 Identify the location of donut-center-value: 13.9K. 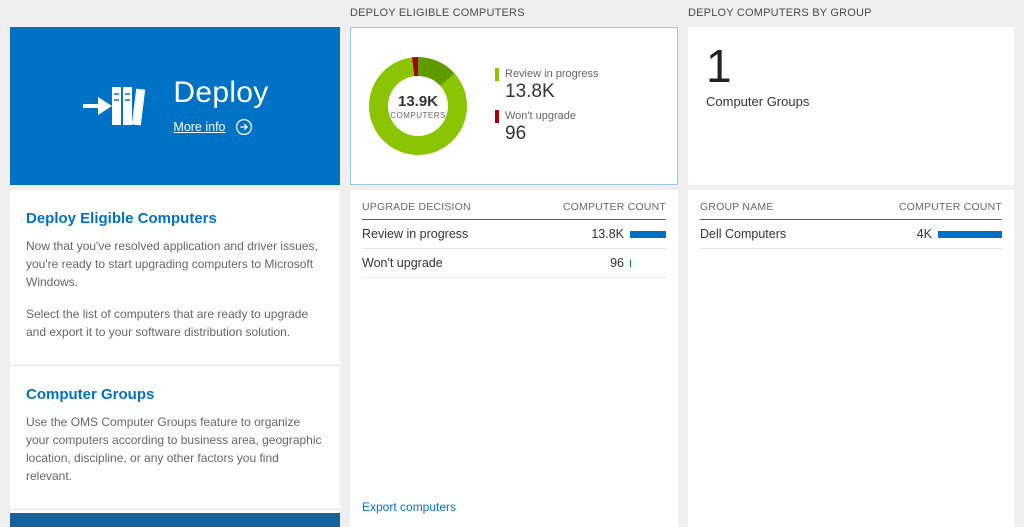
(418, 101).